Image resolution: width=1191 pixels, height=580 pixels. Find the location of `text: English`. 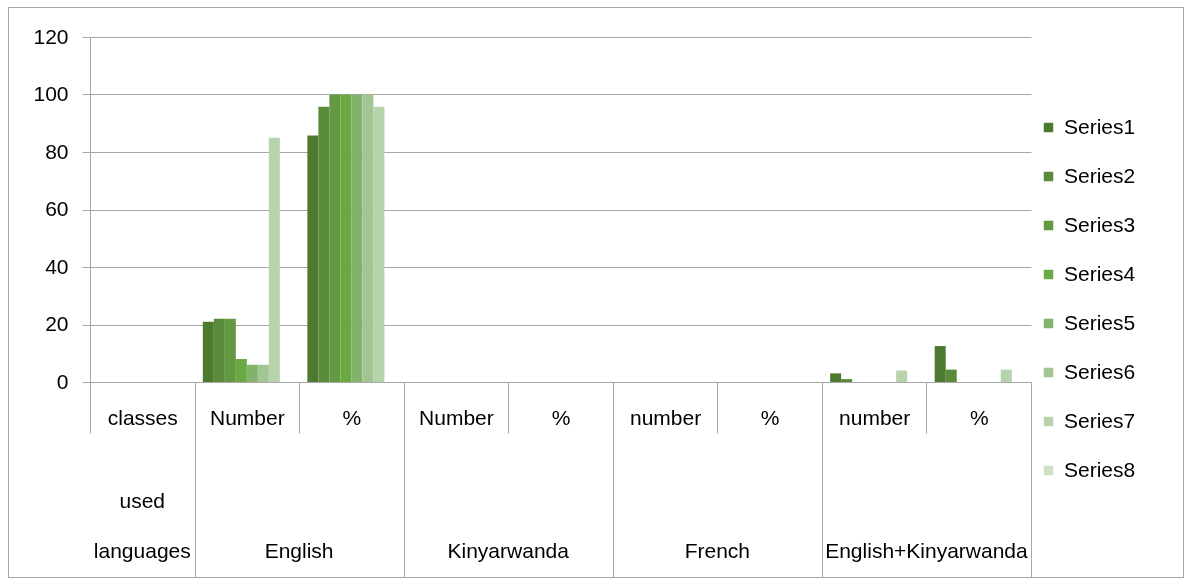

text: English is located at coordinates (299, 550).